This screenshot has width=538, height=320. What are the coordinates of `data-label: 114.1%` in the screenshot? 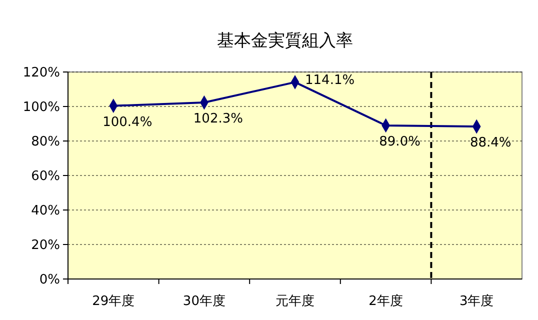 It's located at (330, 80).